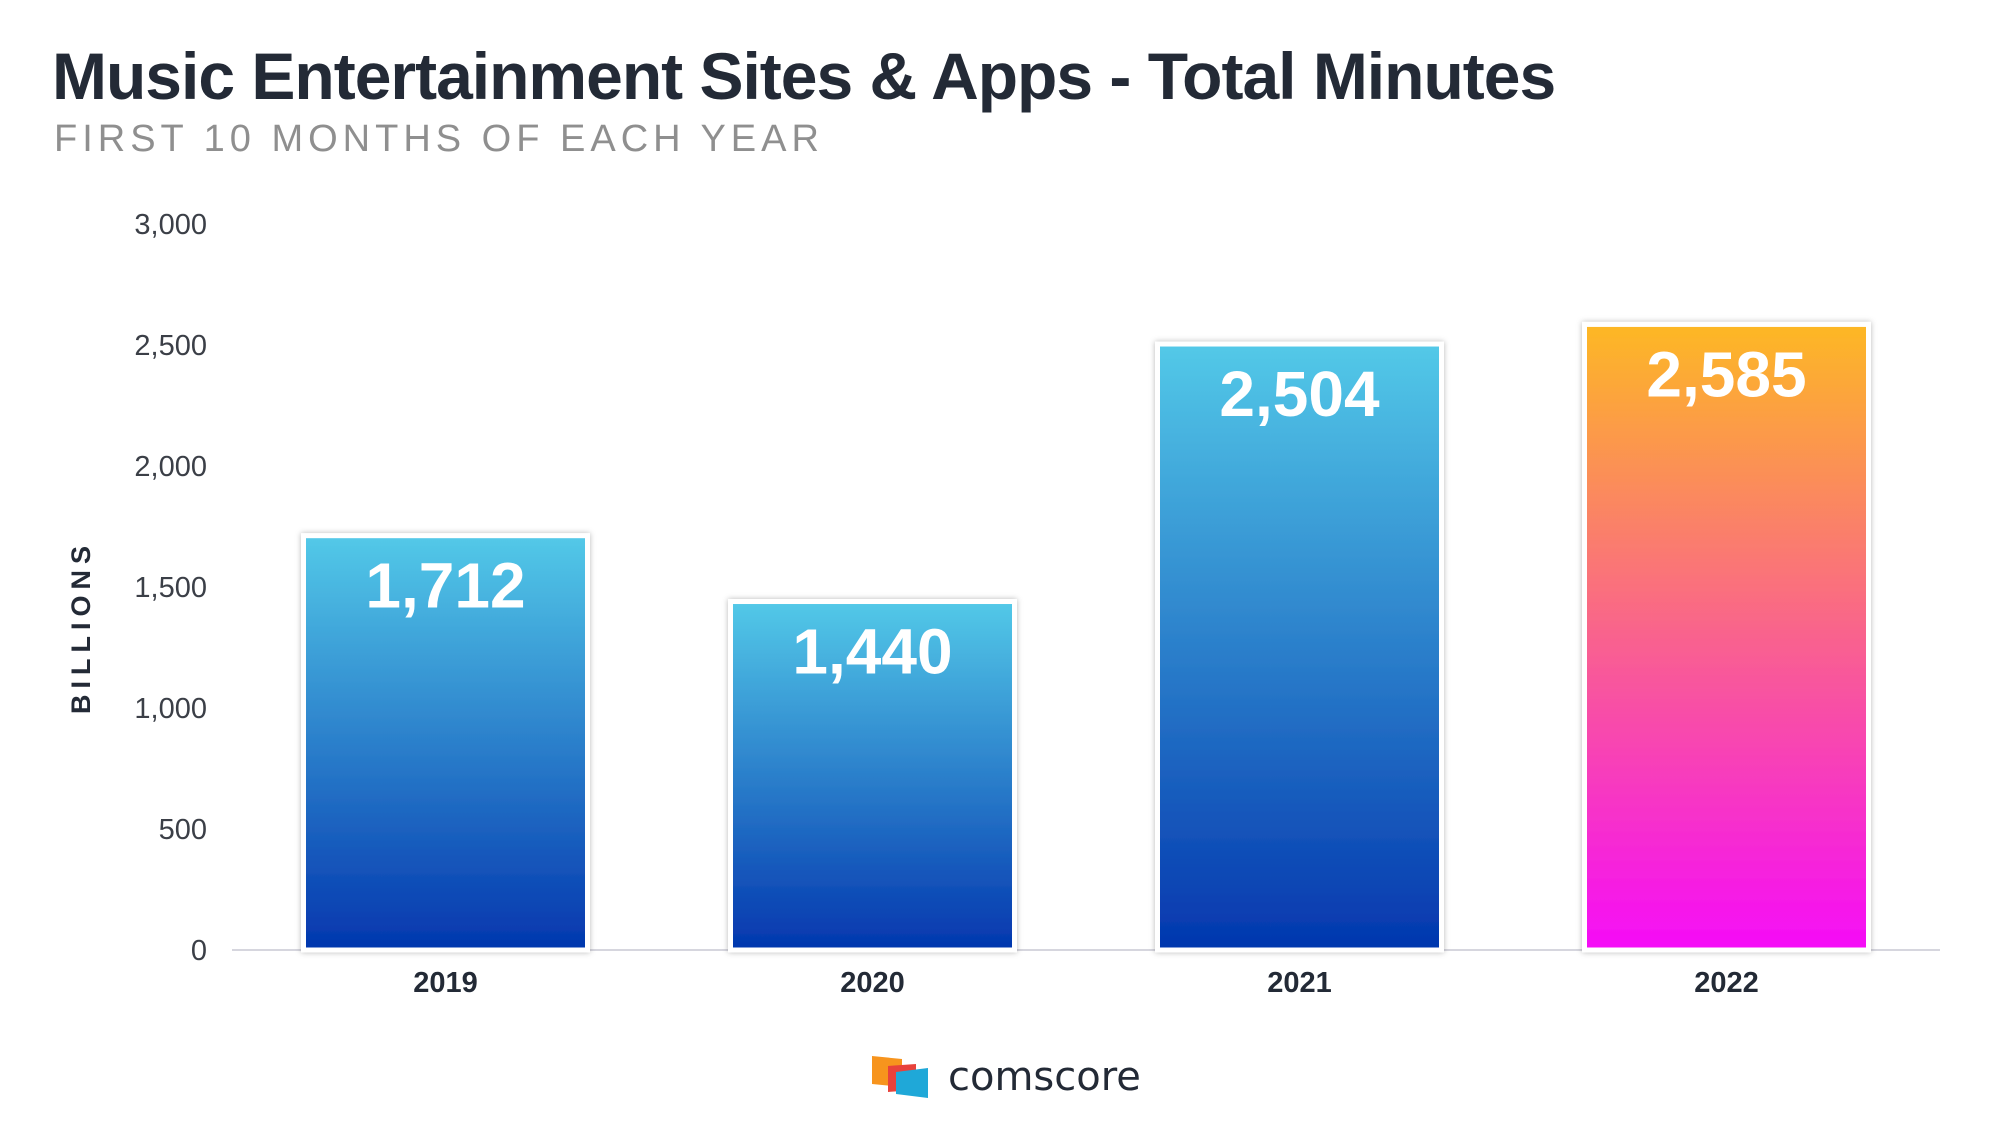 This screenshot has width=2000, height=1125. Describe the element at coordinates (1299, 983) in the screenshot. I see `x-tick-label: 2021` at that location.